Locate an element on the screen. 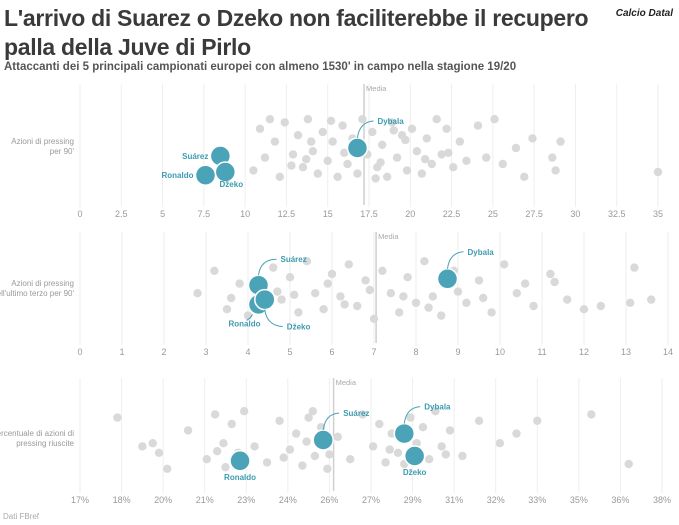 The width and height of the screenshot is (679, 525). tick-label: 1 is located at coordinates (121, 352).